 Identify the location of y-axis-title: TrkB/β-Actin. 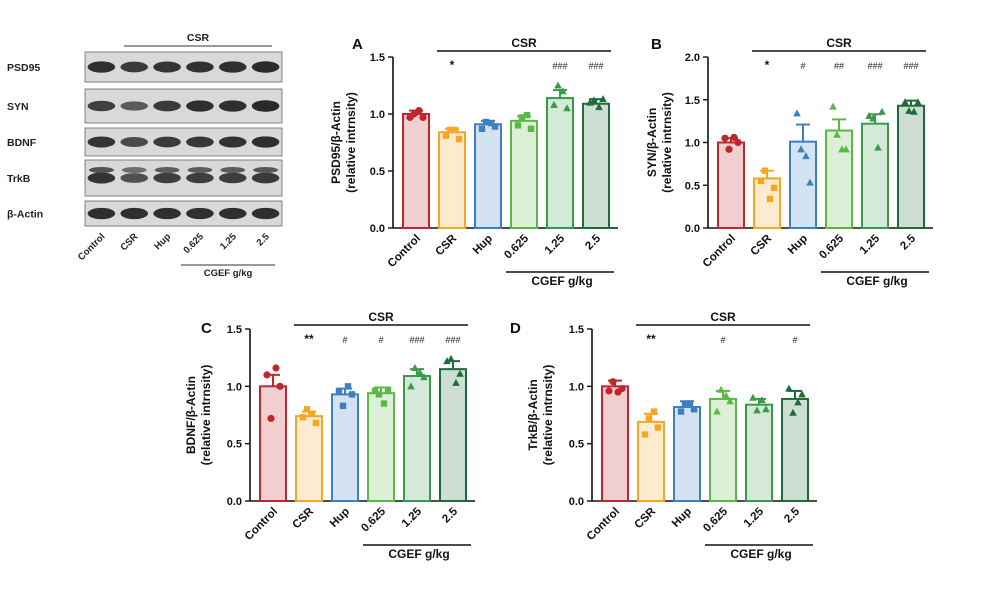
(533, 414).